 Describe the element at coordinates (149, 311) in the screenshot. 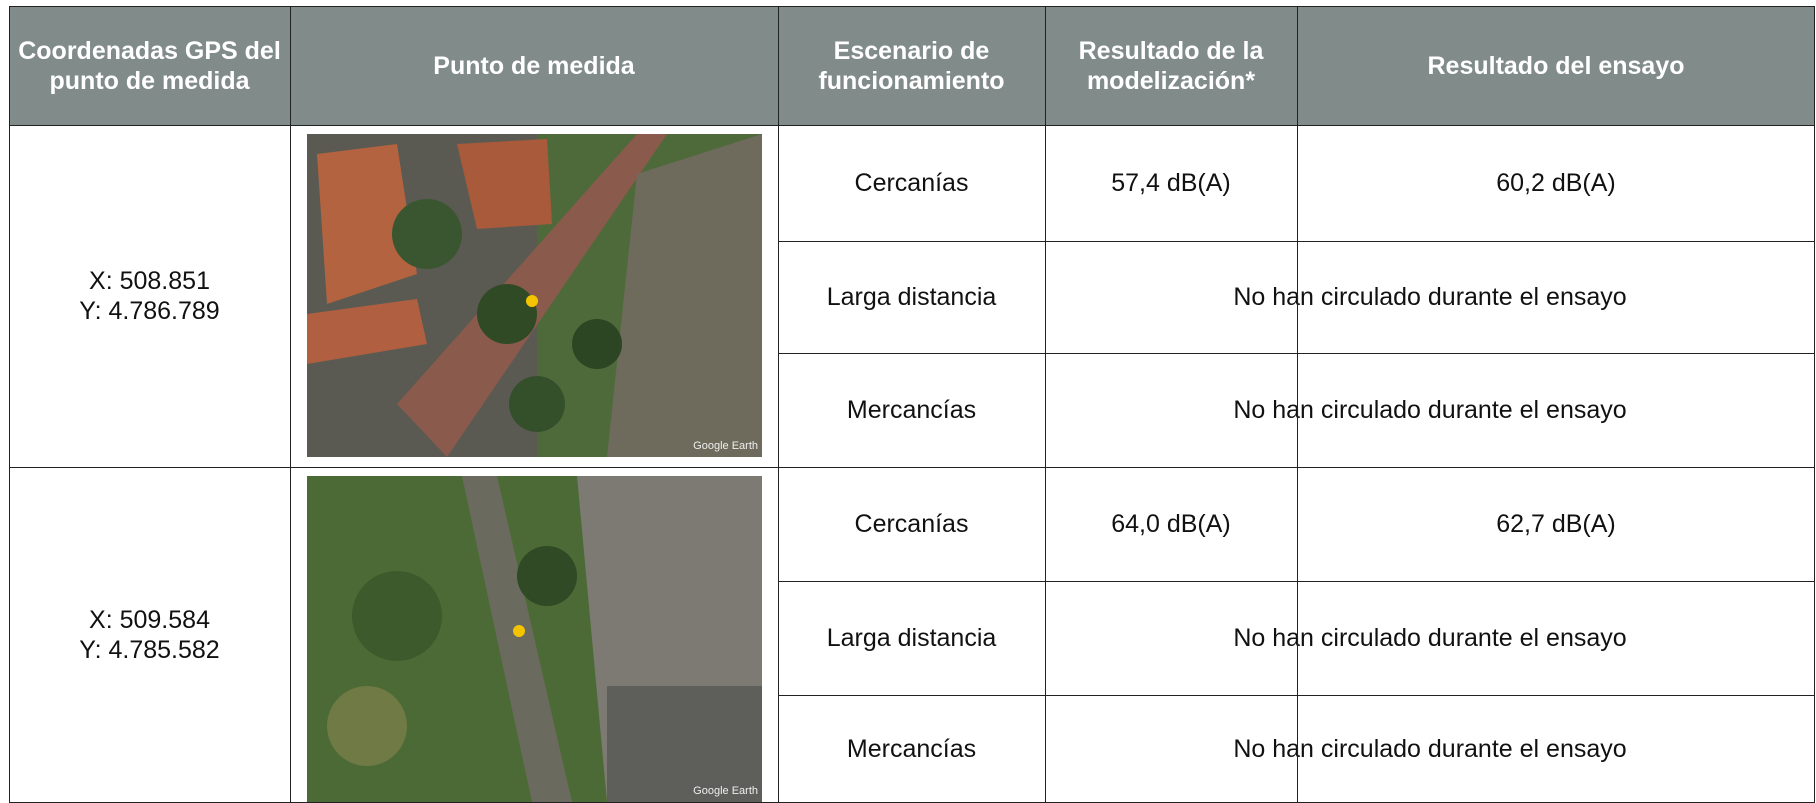

I see `coordinate: Y: 4.786.789` at that location.